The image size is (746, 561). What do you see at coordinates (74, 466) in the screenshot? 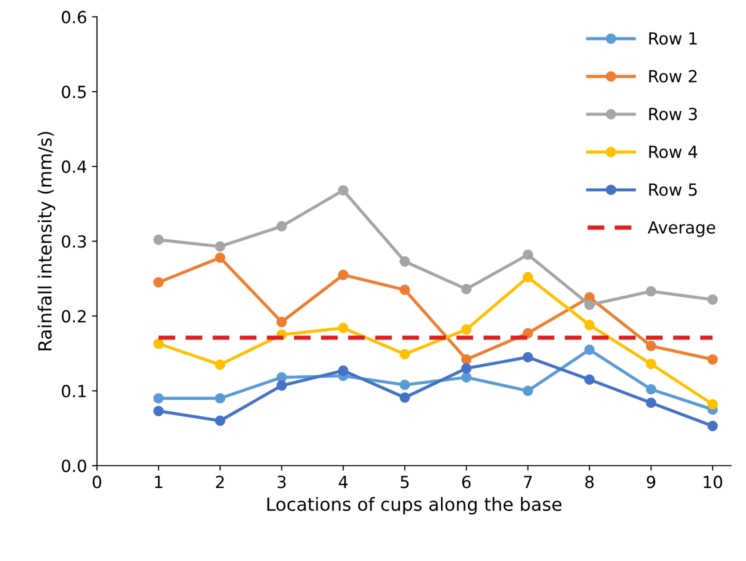
I see `y-tick-label: 0.0` at bounding box center [74, 466].